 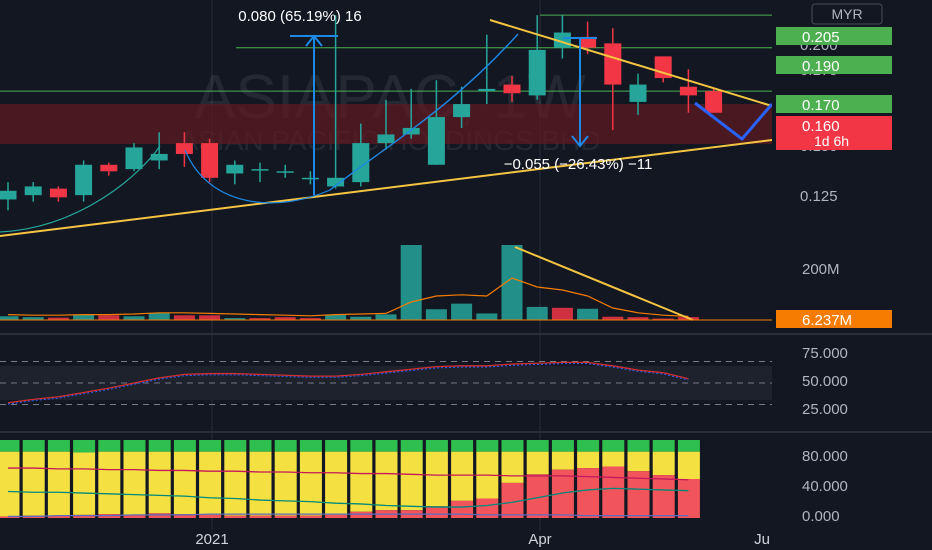 I want to click on price-label: 0.205, so click(x=821, y=37).